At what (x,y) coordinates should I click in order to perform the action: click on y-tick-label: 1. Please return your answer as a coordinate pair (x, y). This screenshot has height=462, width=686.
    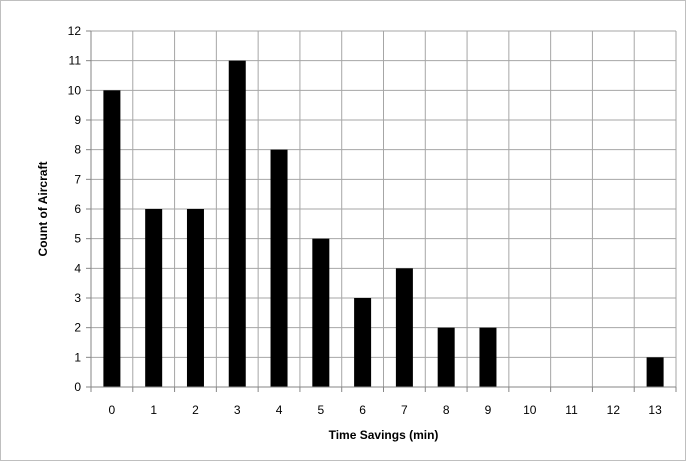
    Looking at the image, I should click on (77, 357).